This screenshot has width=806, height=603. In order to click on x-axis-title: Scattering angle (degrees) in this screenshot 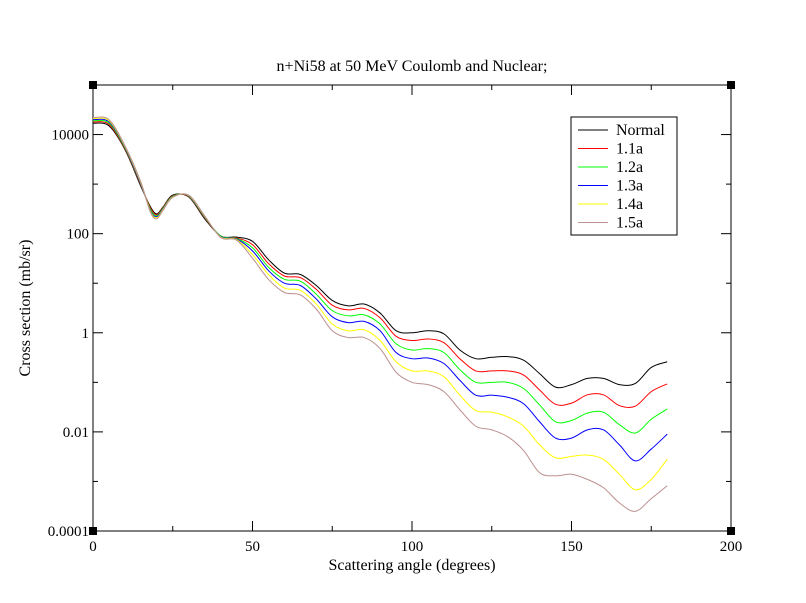, I will do `click(411, 565)`.